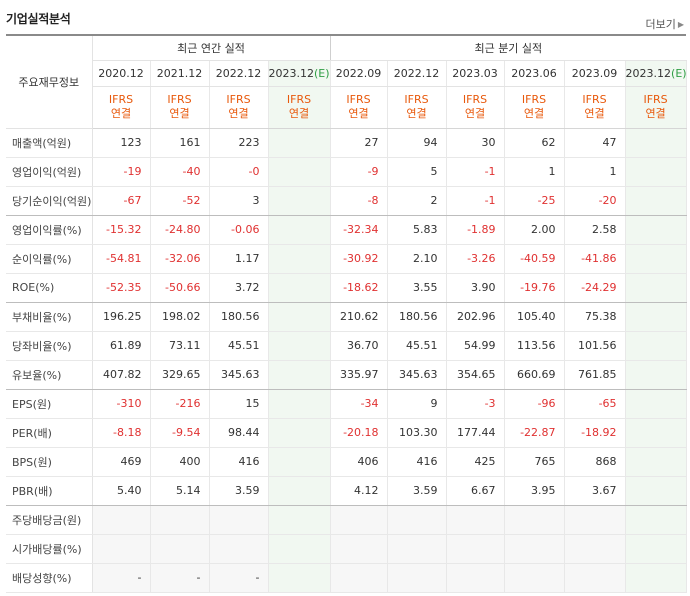  Describe the element at coordinates (595, 143) in the screenshot. I see `value-cell: 47` at that location.